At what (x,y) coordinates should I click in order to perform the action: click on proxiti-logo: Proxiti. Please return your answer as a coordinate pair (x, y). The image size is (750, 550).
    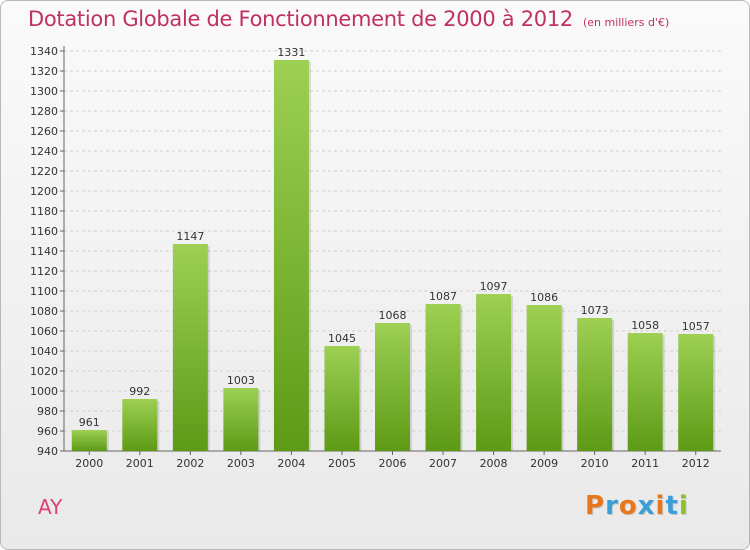
    Looking at the image, I should click on (637, 506).